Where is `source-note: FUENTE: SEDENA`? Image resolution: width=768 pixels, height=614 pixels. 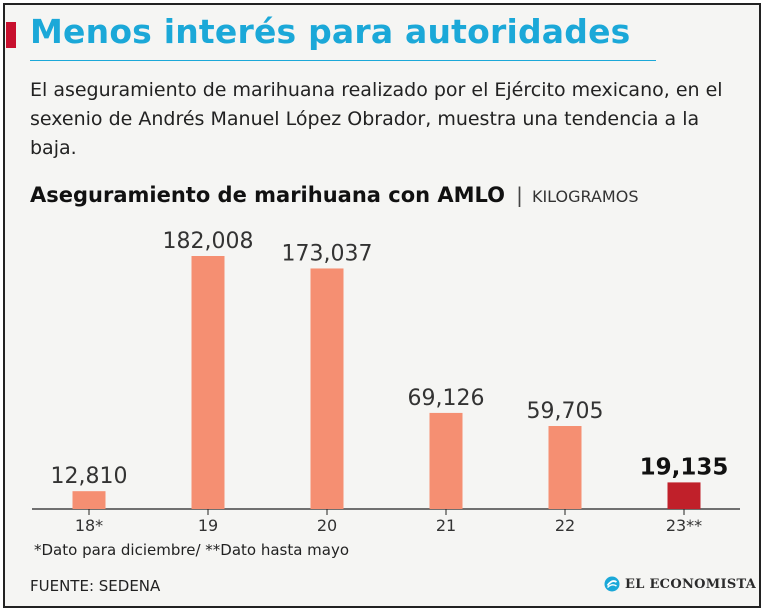
source-note: FUENTE: SEDENA is located at coordinates (95, 586).